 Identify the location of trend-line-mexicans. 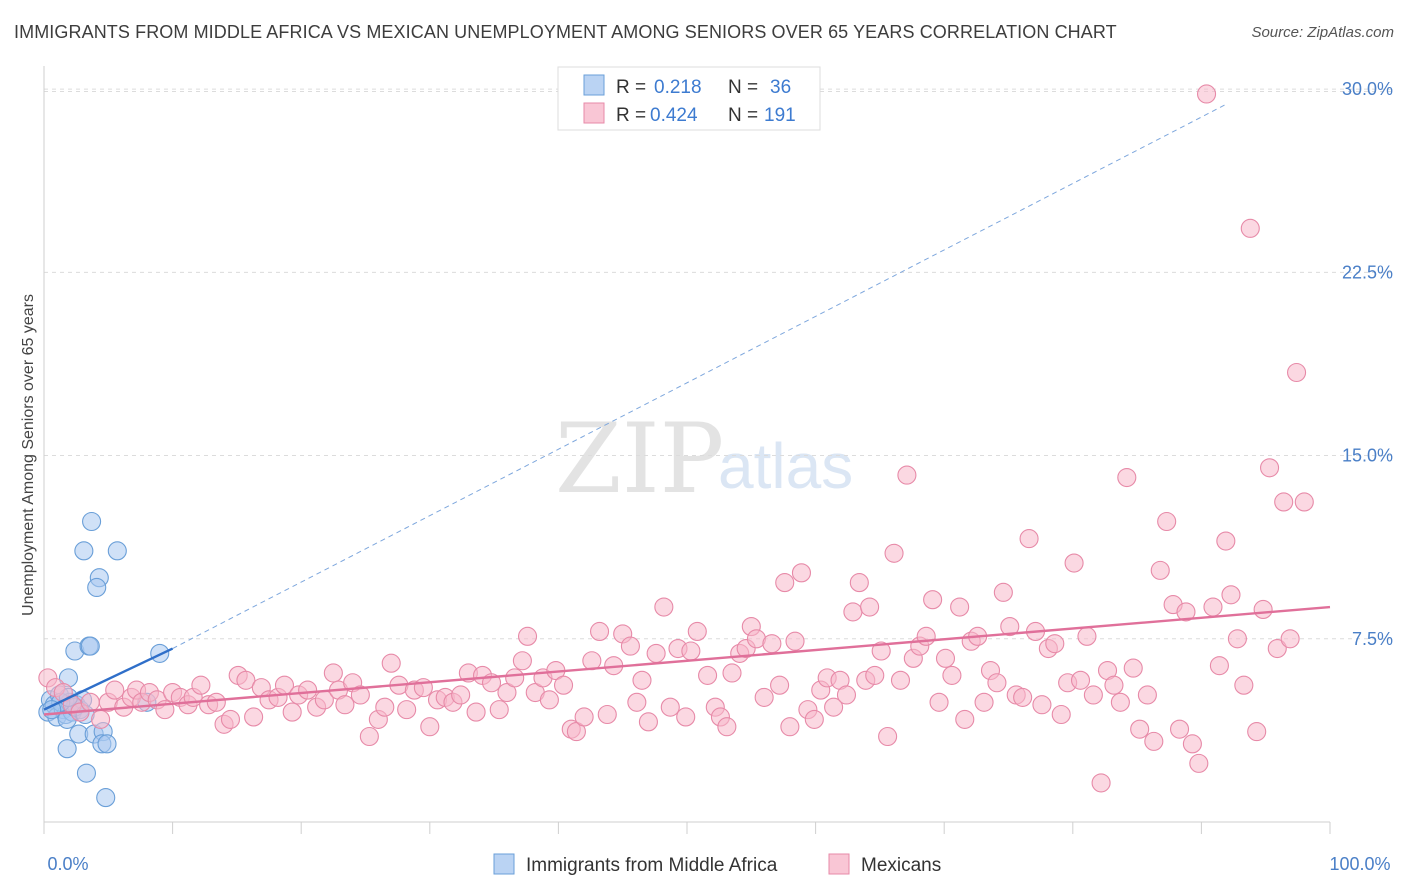
(687, 660).